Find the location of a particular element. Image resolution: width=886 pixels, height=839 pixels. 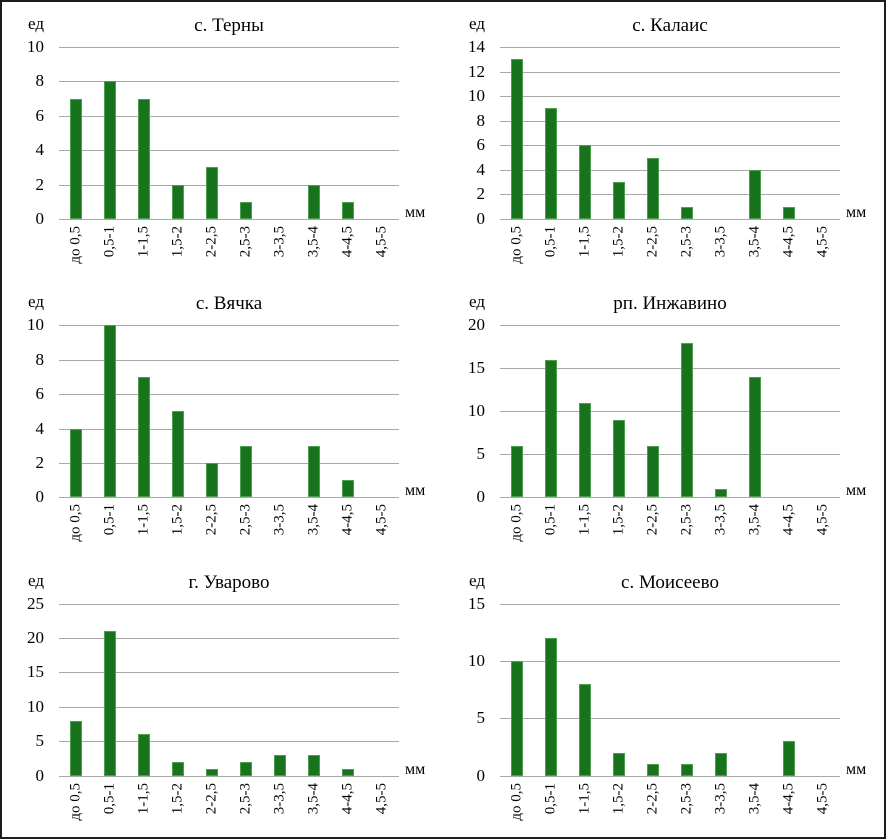

chart-title: г. Уварово is located at coordinates (229, 582).